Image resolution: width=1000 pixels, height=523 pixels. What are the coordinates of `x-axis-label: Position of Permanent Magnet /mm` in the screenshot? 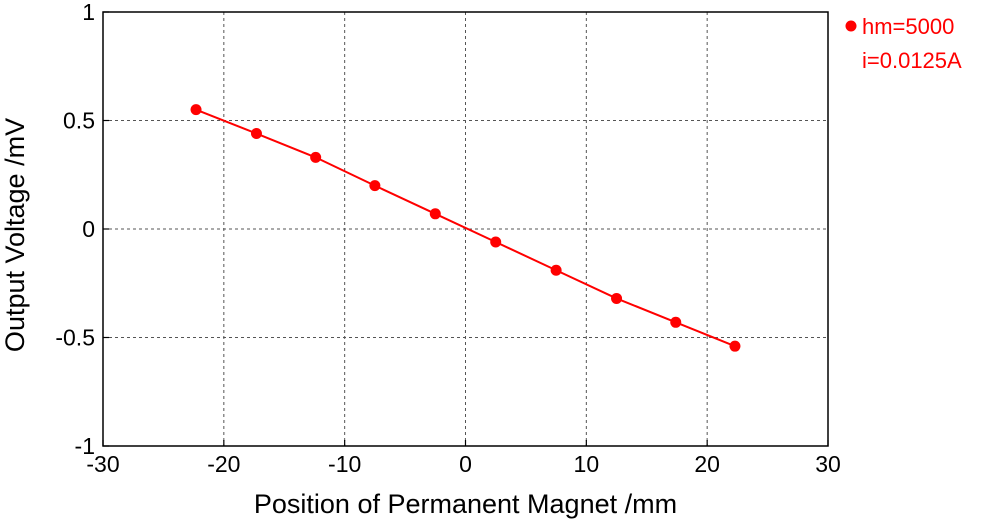 It's located at (465, 504).